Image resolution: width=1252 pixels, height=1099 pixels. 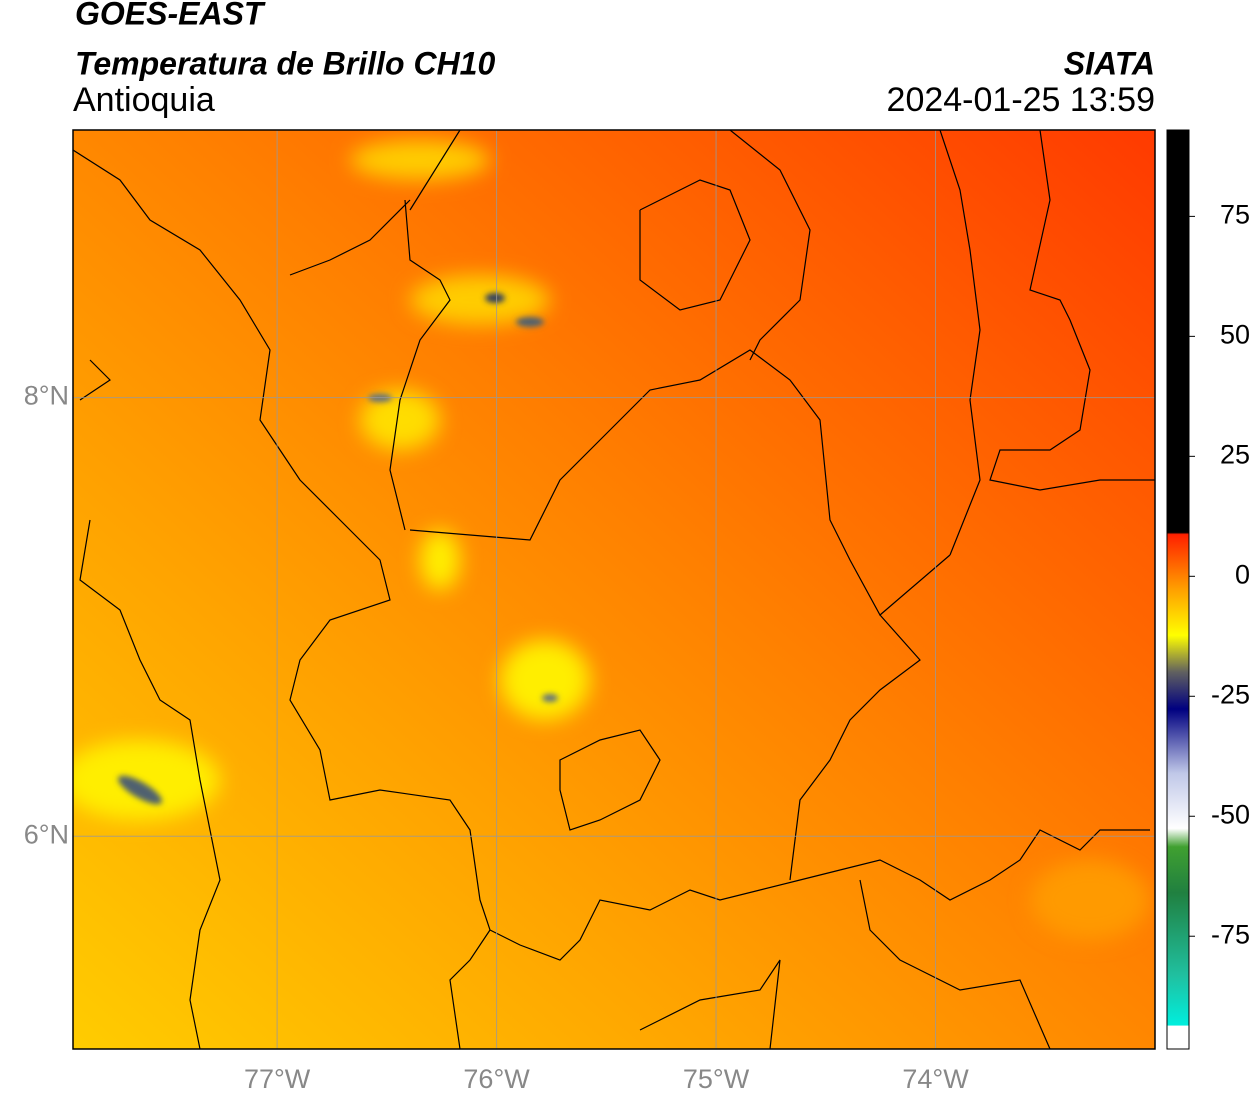 What do you see at coordinates (1109, 63) in the screenshot?
I see `source: SIATA` at bounding box center [1109, 63].